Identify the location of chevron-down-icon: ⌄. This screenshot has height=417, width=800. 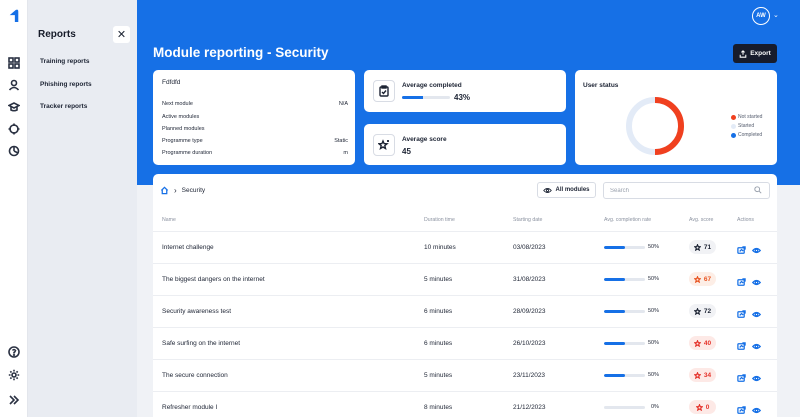
(776, 15).